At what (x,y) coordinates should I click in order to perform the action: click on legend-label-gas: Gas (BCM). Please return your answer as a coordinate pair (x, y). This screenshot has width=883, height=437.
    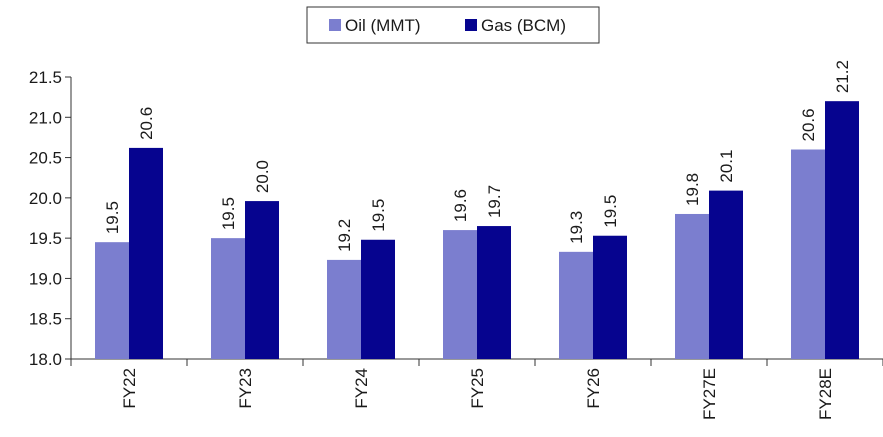
    Looking at the image, I should click on (523, 25).